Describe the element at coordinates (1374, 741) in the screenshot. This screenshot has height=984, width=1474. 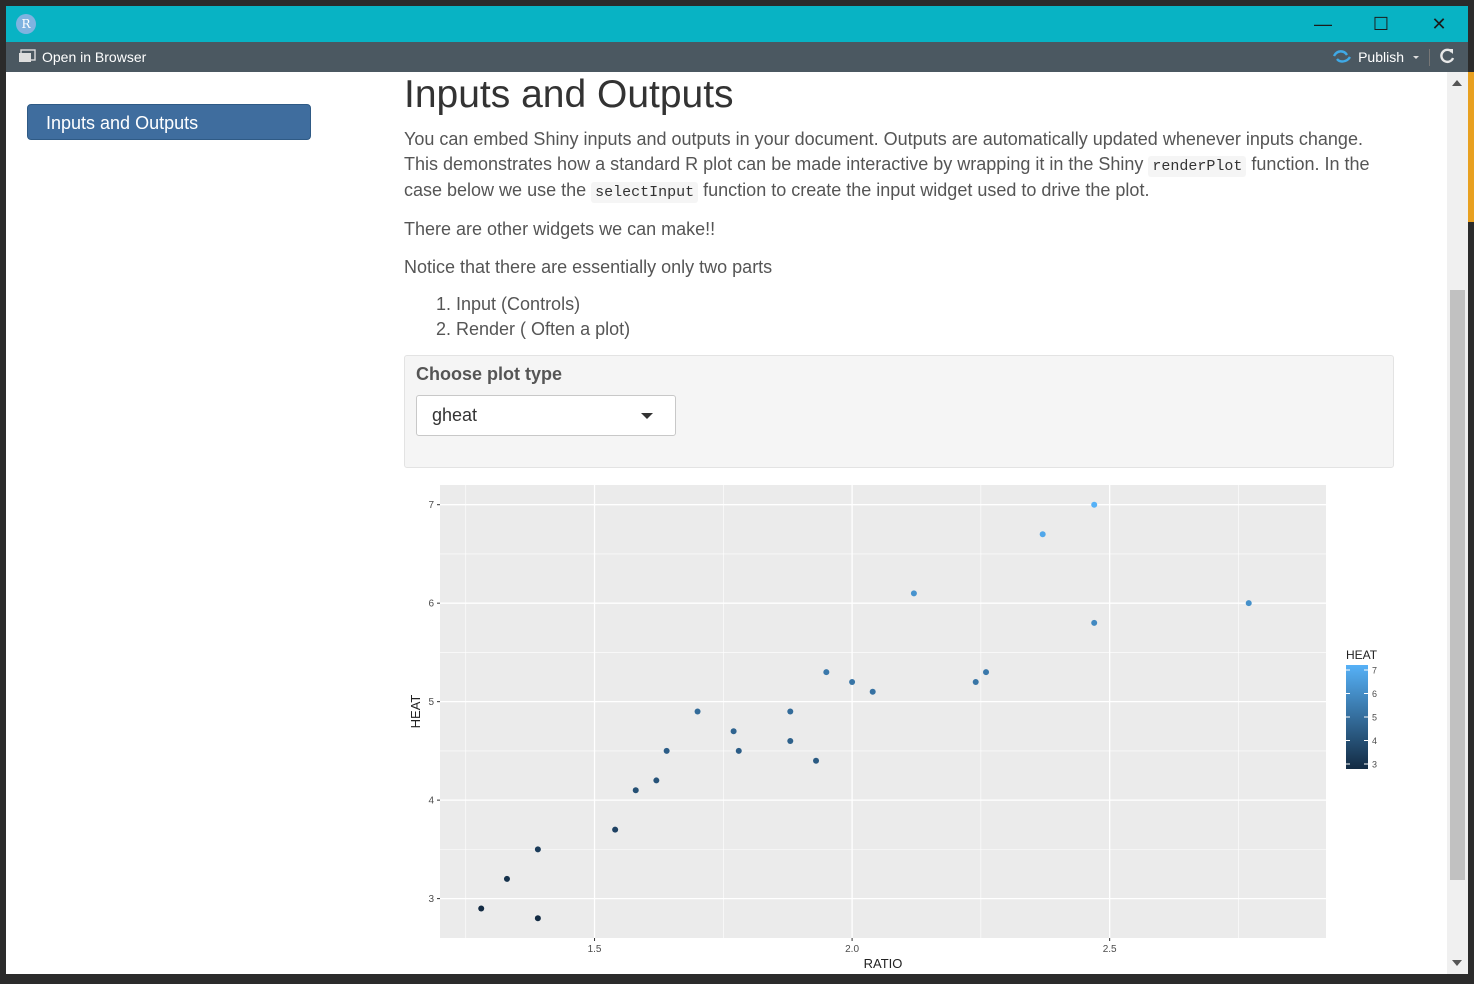
I see `legend-tick-label: 4` at that location.